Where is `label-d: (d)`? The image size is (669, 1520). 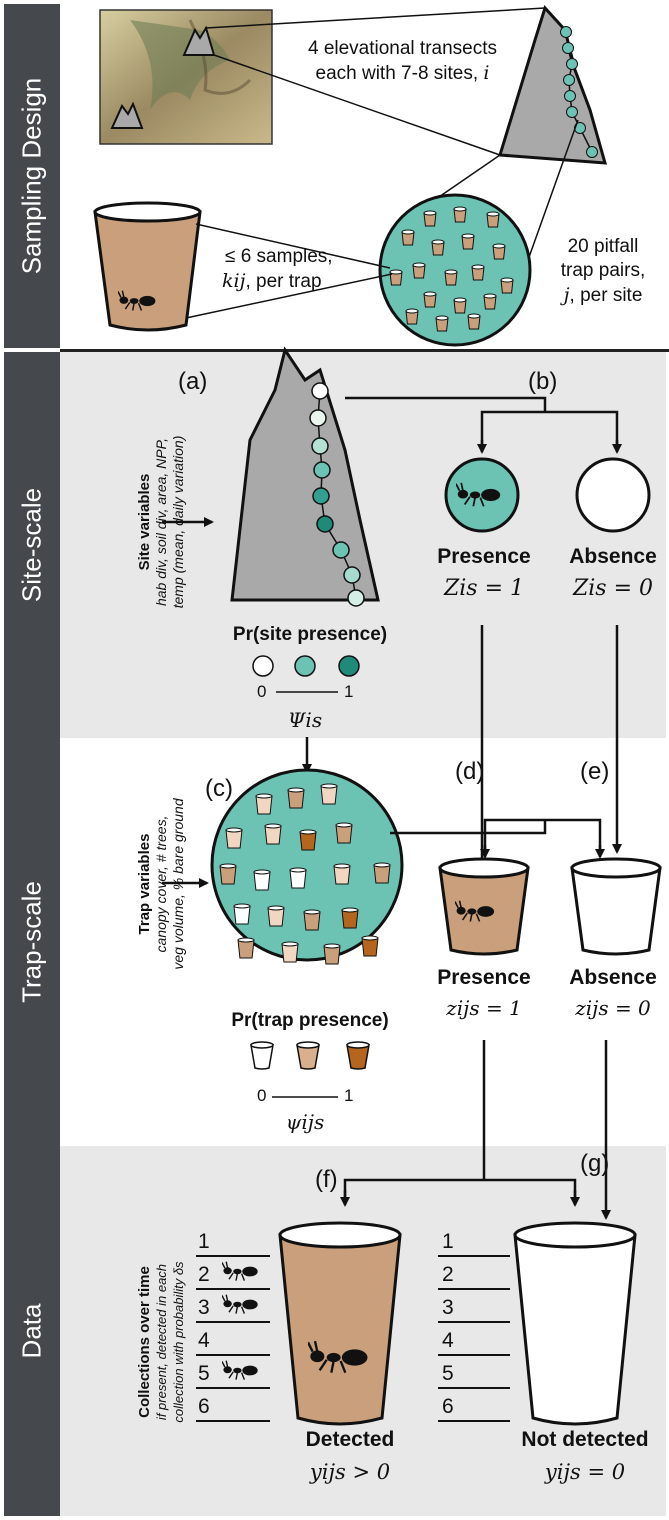
label-d: (d) is located at coordinates (470, 771).